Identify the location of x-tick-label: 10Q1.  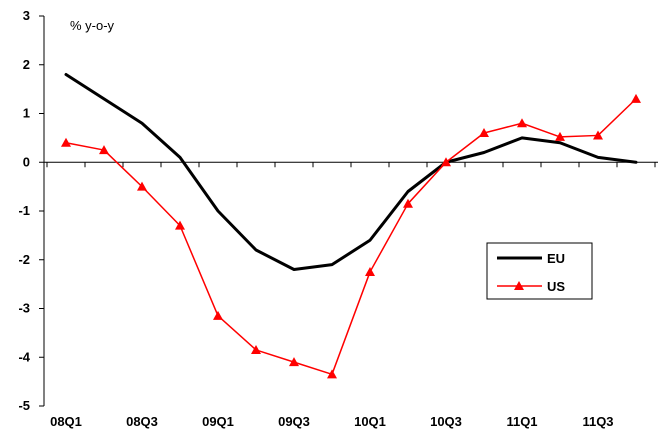
(370, 421).